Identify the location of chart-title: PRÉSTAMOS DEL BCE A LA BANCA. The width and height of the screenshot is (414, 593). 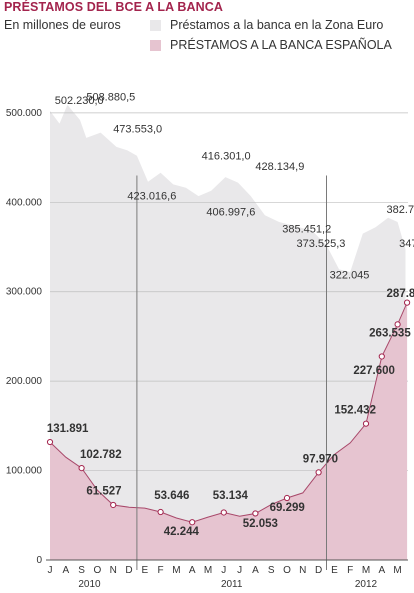
(114, 7).